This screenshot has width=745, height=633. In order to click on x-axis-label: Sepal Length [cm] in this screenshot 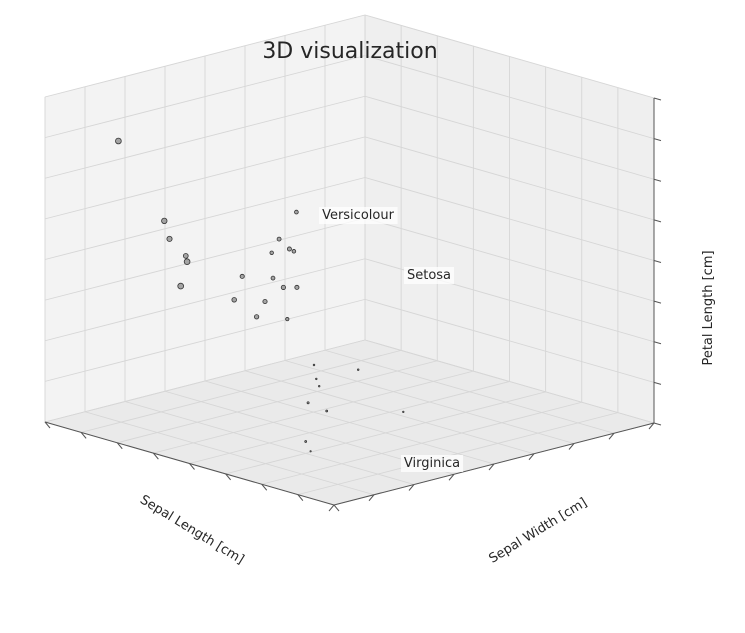, I will do `click(191, 529)`.